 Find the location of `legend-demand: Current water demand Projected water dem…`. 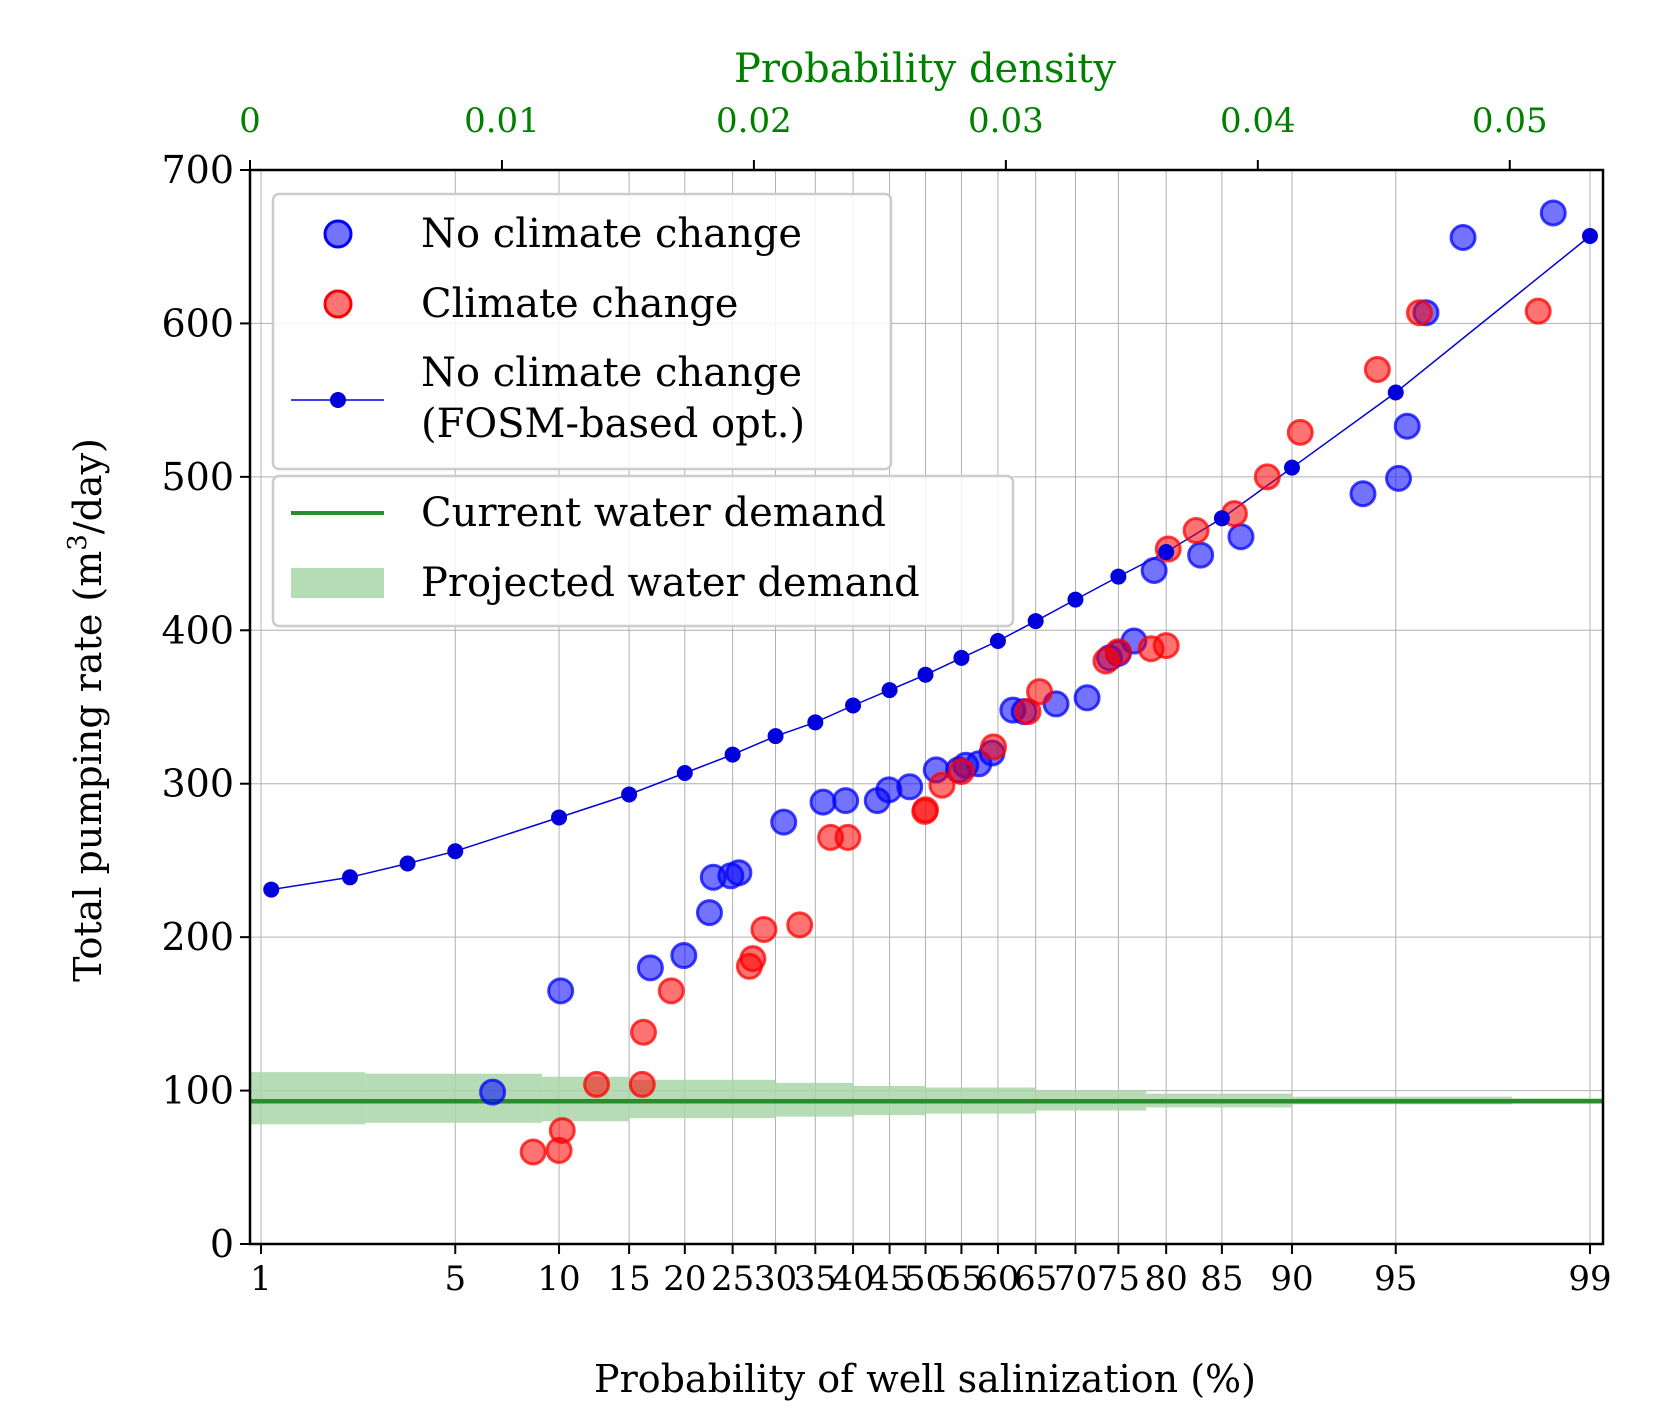

legend-demand: Current water demand Projected water dem… is located at coordinates (643, 551).